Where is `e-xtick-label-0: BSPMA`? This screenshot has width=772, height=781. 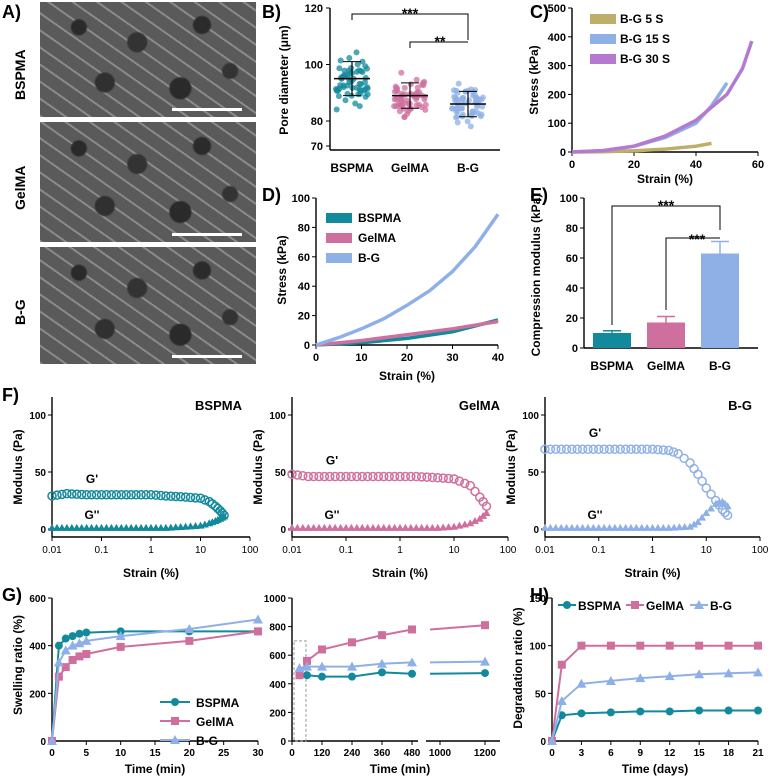 e-xtick-label-0: BSPMA is located at coordinates (612, 366).